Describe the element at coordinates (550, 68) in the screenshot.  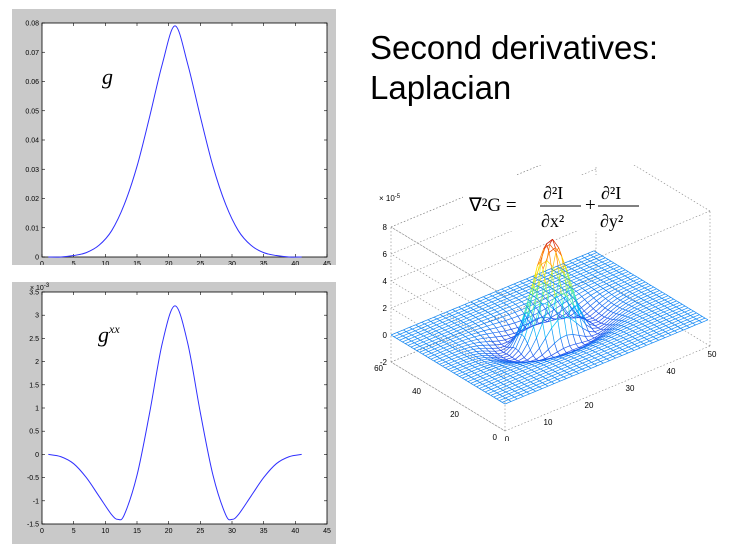
I see `slide-title: Second derivatives: Laplacian` at that location.